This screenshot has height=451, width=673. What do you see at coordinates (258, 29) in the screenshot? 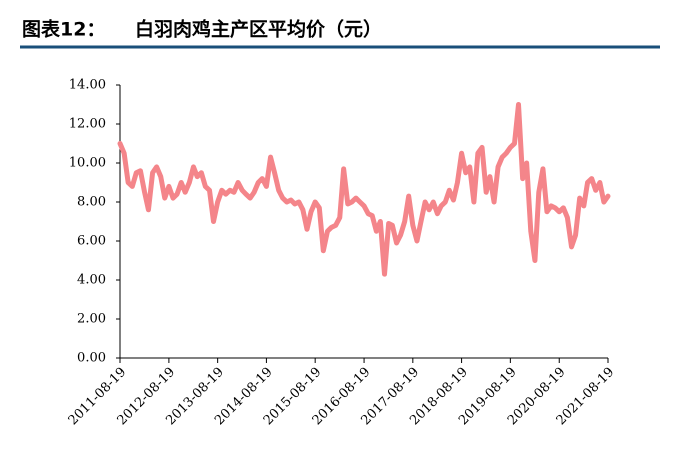
I see `chart-title: 白羽肉鸡主产区平均价（元）` at bounding box center [258, 29].